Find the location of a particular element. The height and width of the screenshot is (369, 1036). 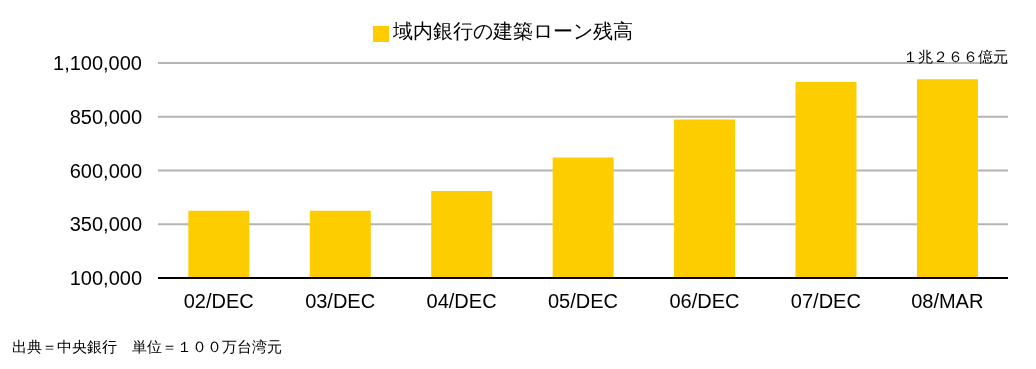

y-tick-label: 1,100,000 is located at coordinates (97, 63).